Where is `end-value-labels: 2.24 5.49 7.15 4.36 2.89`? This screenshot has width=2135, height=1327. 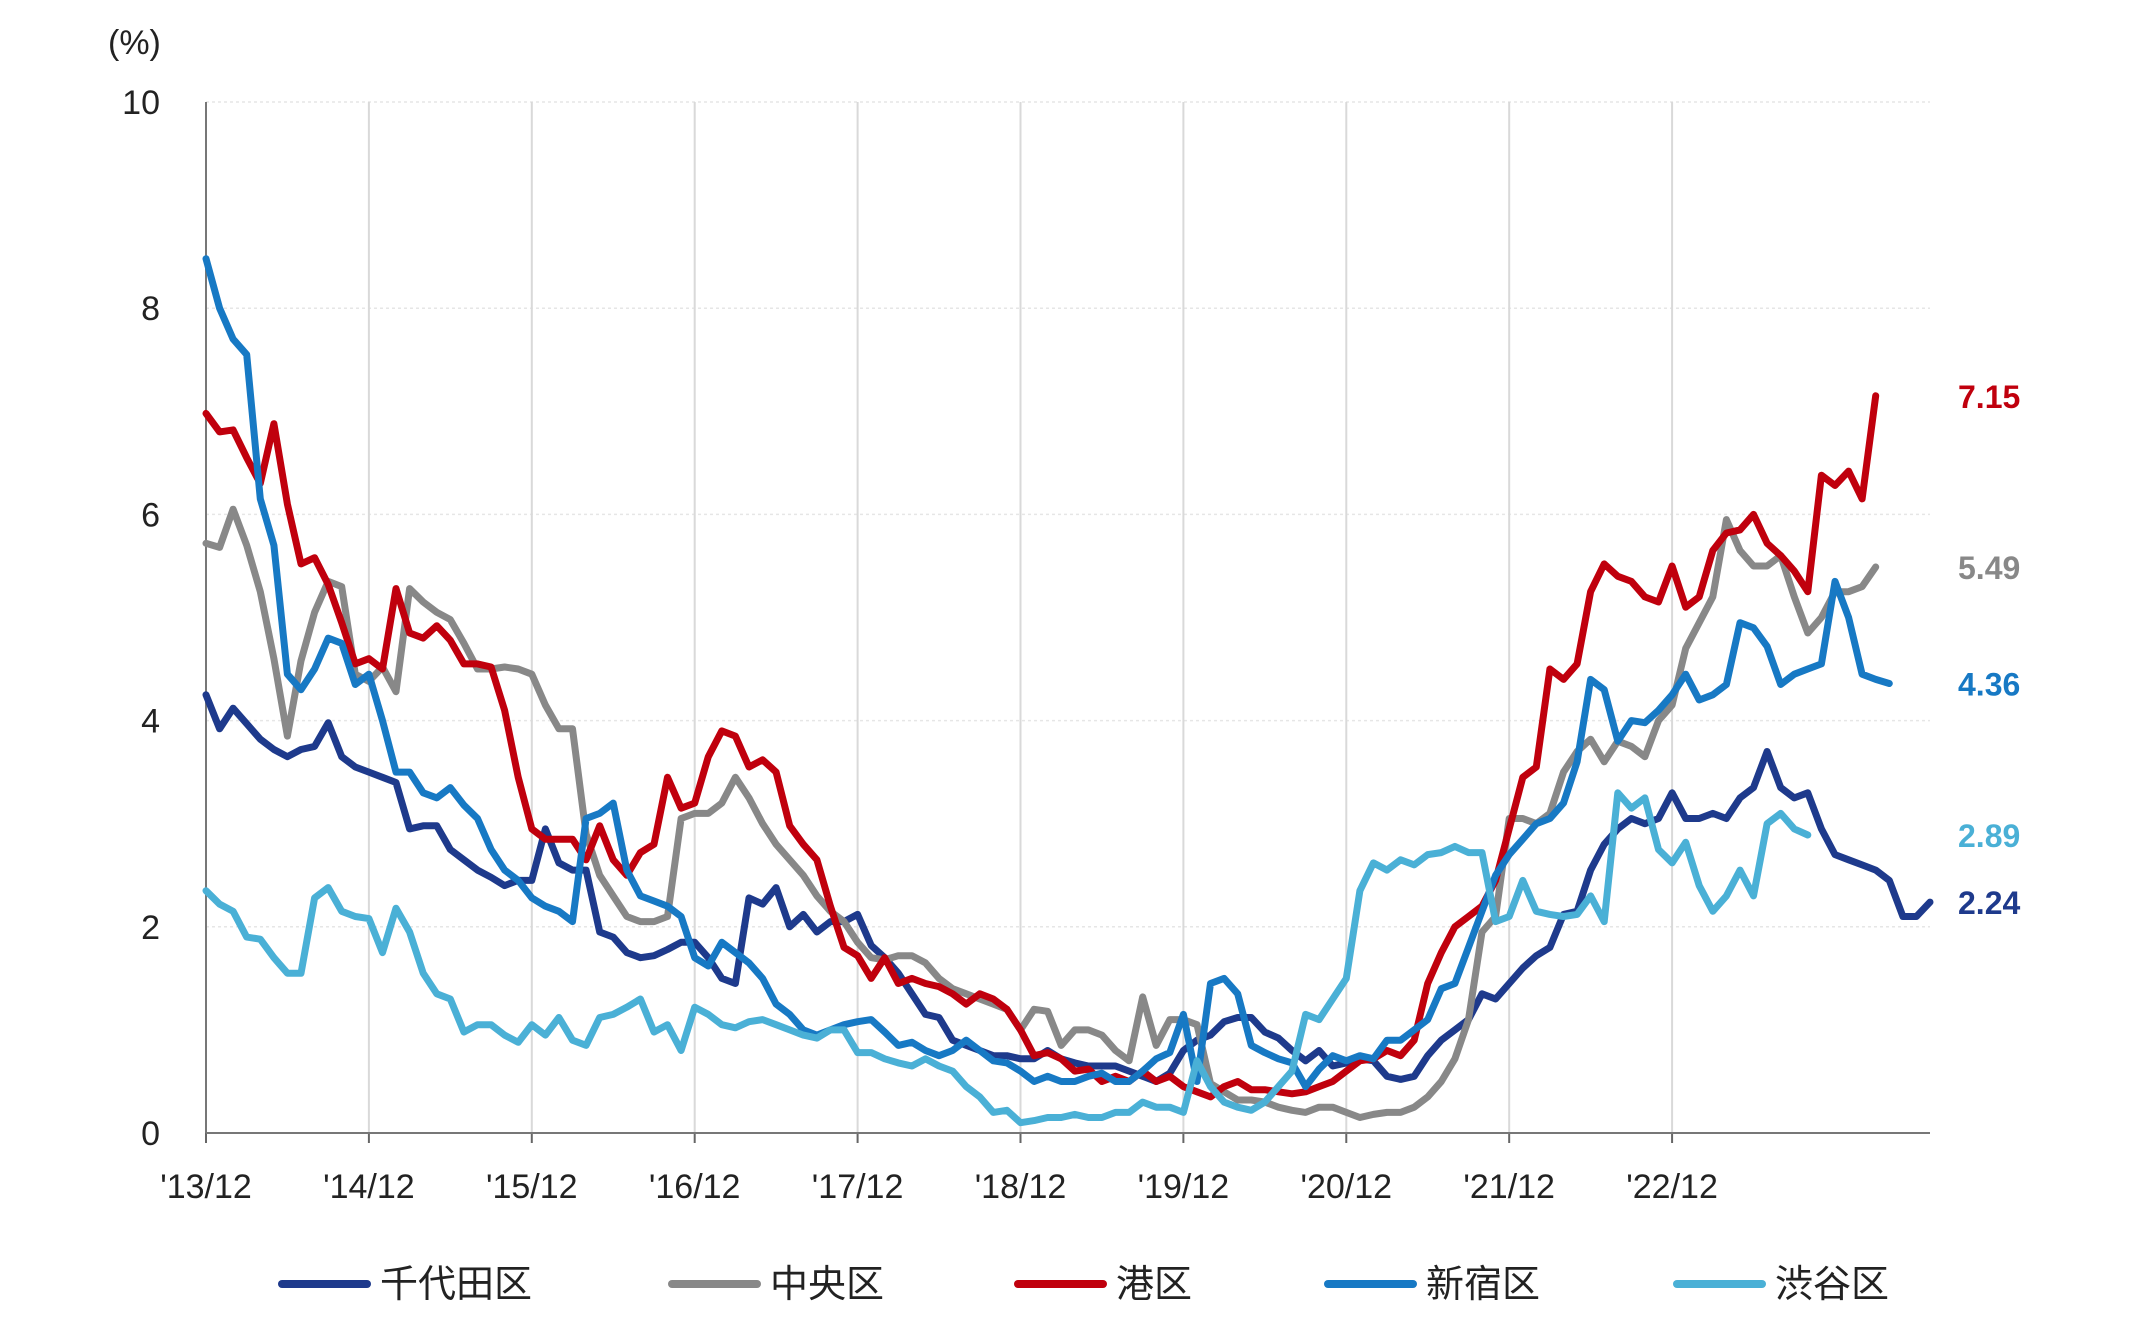 end-value-labels: 2.24 5.49 7.15 4.36 2.89 is located at coordinates (1989, 650).